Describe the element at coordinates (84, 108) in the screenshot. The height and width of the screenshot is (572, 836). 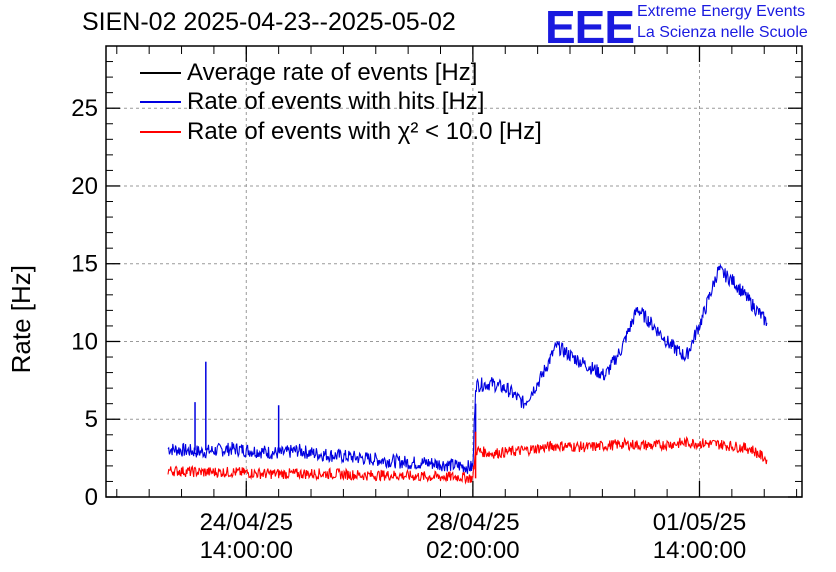
I see `y-tick-label: 25` at that location.